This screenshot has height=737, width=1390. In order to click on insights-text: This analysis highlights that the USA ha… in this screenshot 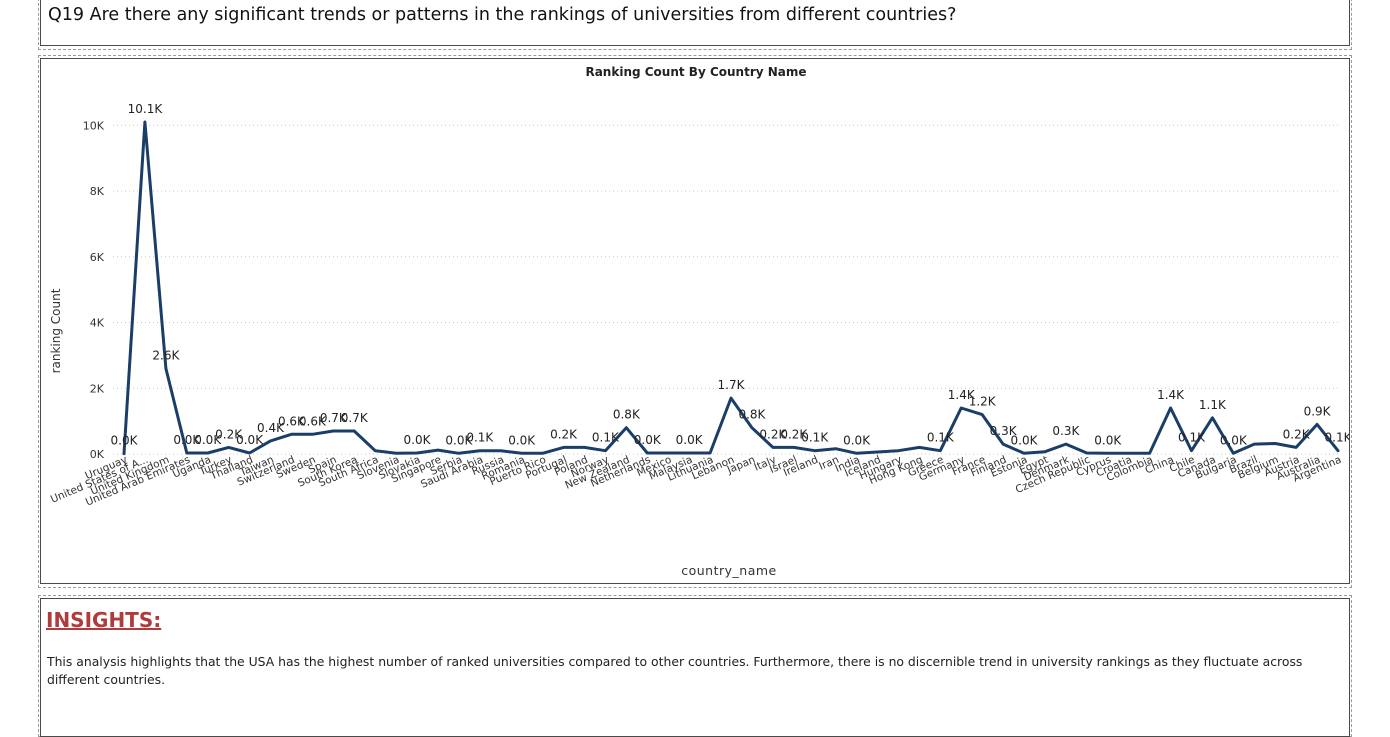, I will do `click(687, 671)`.